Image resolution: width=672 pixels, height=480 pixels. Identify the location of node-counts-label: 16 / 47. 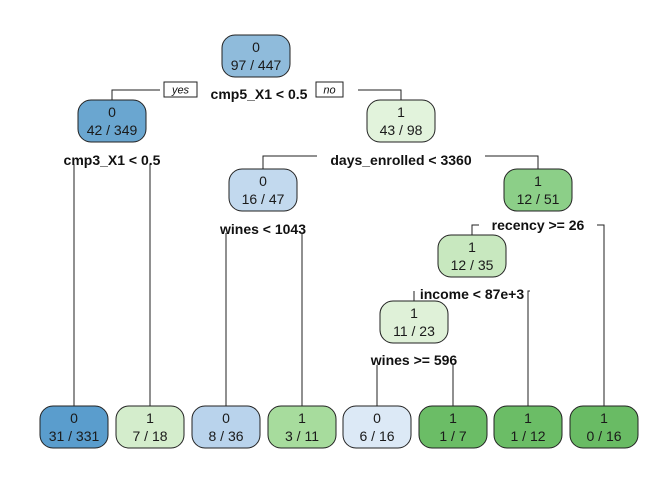
(263, 199).